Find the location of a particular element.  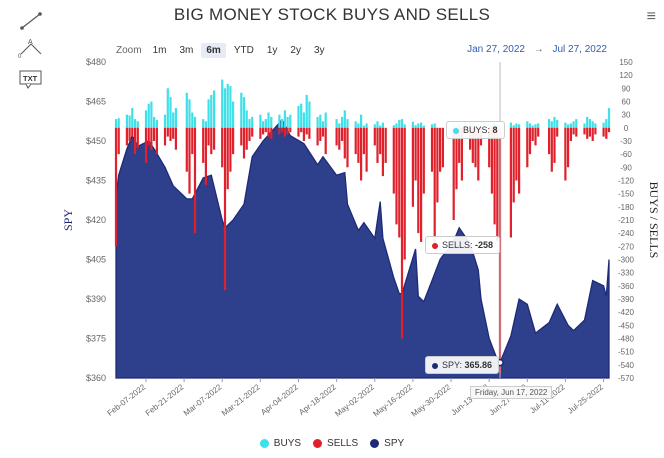

y-left-tick: $465 is located at coordinates (96, 102).